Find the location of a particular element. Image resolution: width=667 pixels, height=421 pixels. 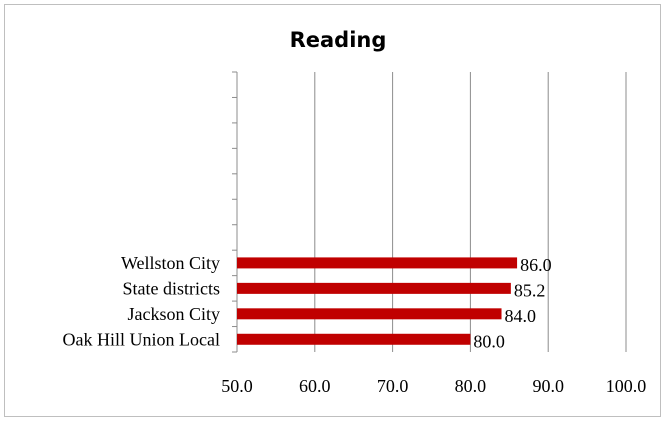

x-tick-label: 70.0 is located at coordinates (393, 386).